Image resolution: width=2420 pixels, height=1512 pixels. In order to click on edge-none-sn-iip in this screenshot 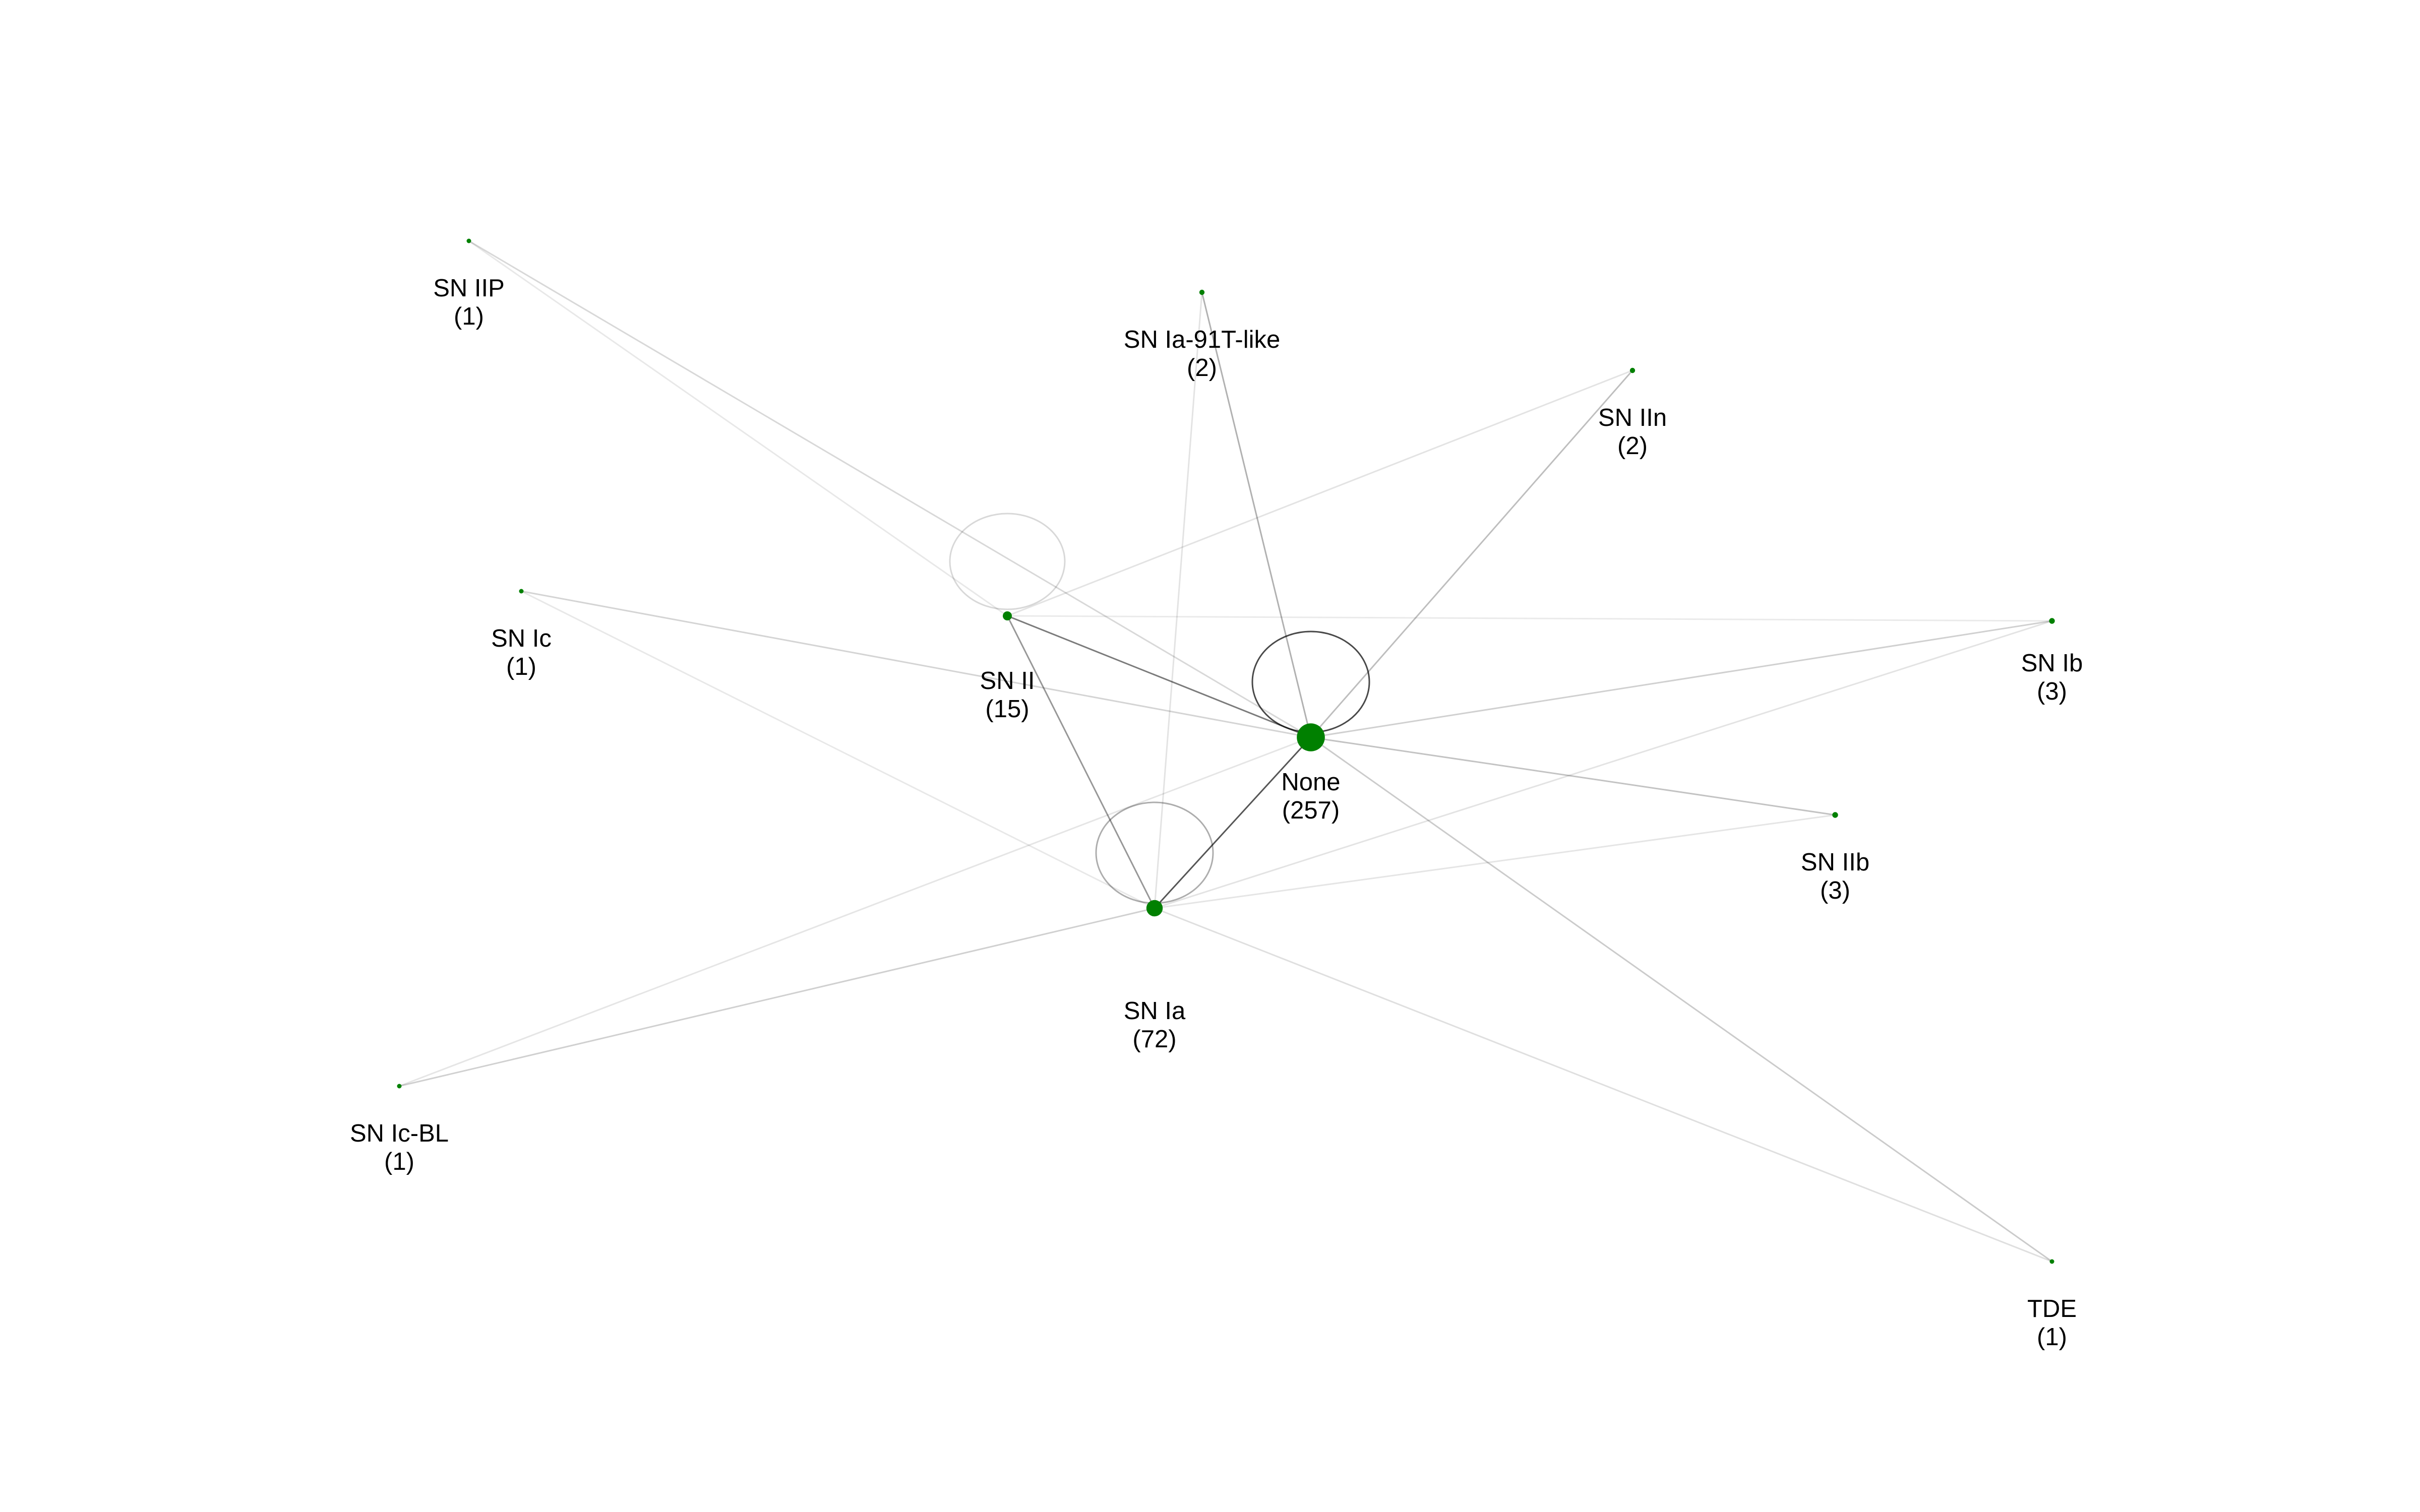, I will do `click(889, 489)`.